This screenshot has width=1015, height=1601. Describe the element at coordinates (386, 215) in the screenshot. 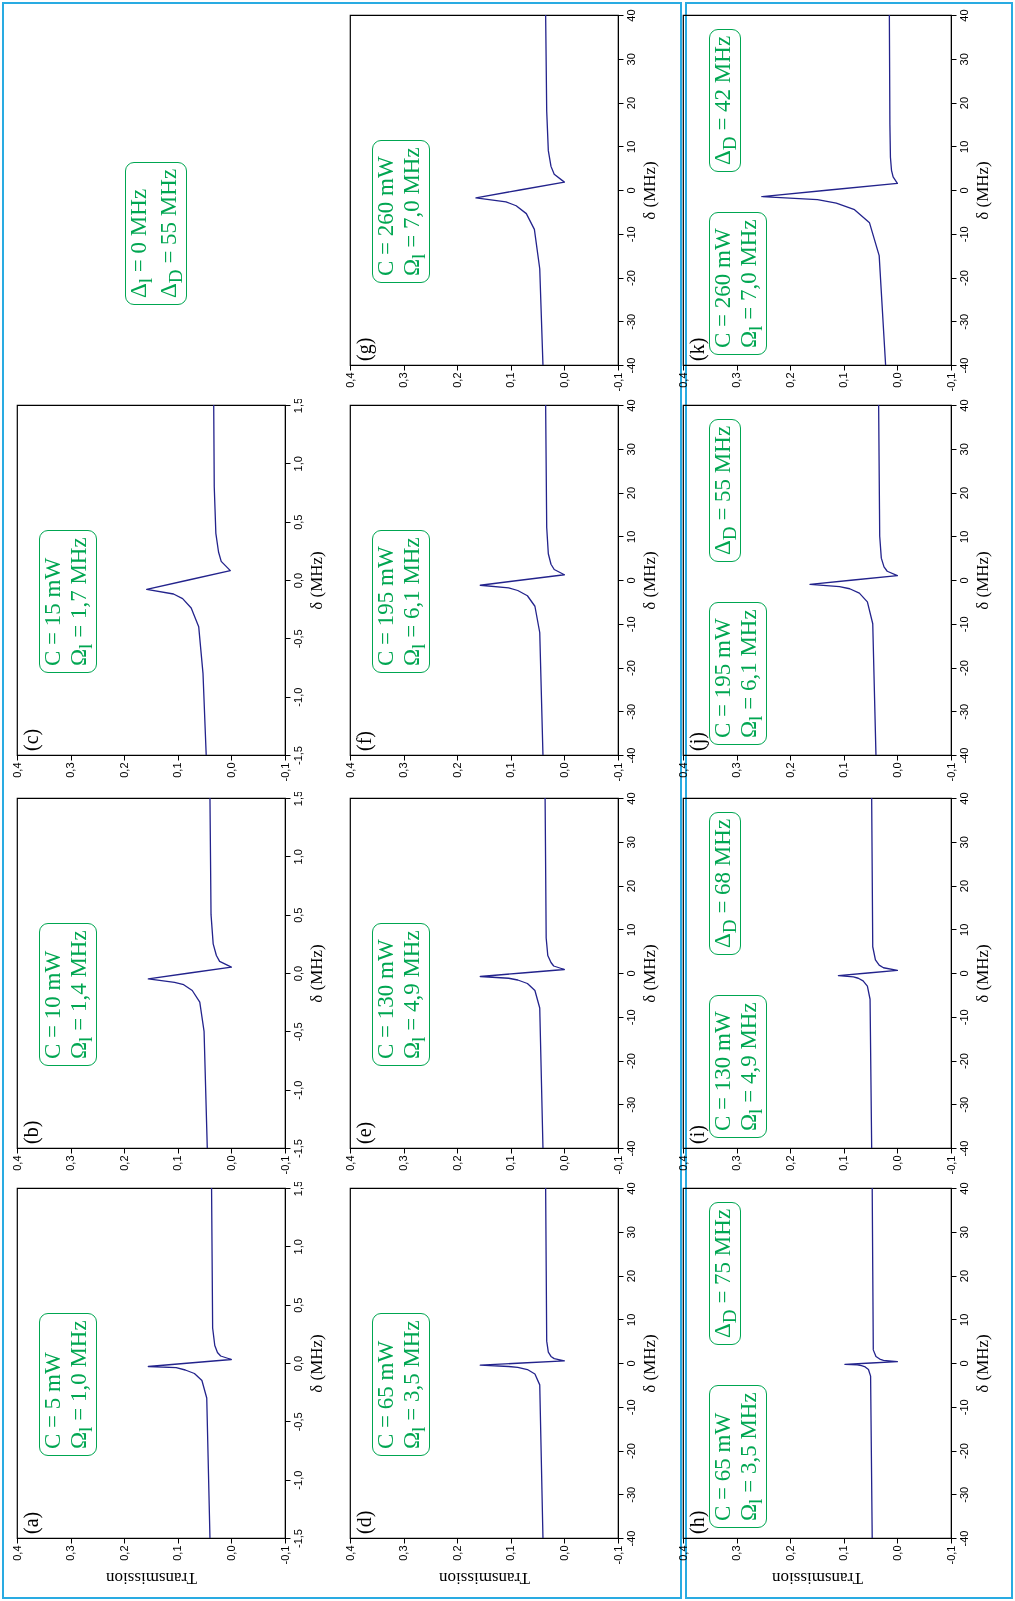

I see `annotation: C = 260 mW` at that location.